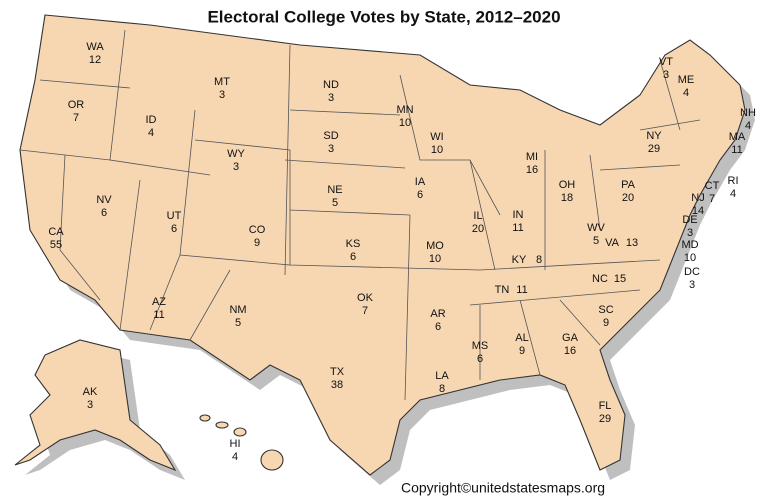 This screenshot has width=768, height=502. Describe the element at coordinates (76, 105) in the screenshot. I see `state-abbr: OR` at that location.